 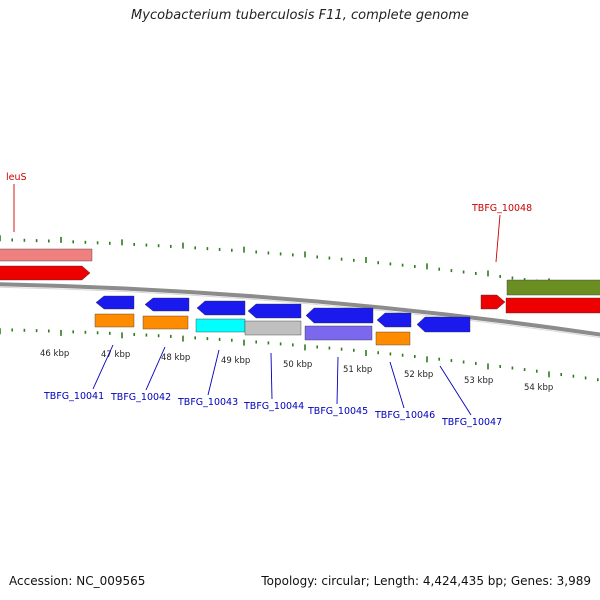 I want to click on feature-label-TBFG_10048: TBFG_10048, so click(x=501, y=208).